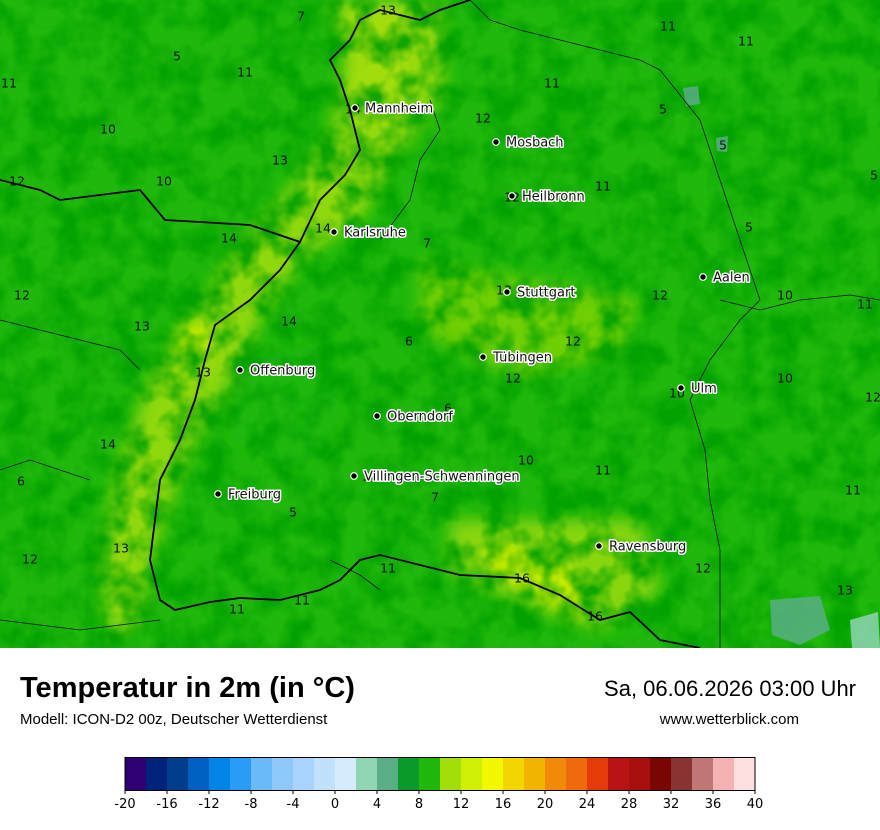 Image resolution: width=880 pixels, height=830 pixels. What do you see at coordinates (461, 804) in the screenshot?
I see `legend-tick-label: 12` at bounding box center [461, 804].